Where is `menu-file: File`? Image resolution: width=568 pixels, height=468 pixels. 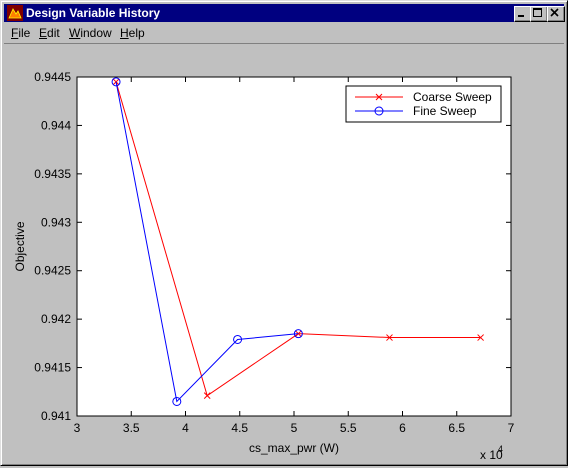
menu-file: File is located at coordinates (20, 33).